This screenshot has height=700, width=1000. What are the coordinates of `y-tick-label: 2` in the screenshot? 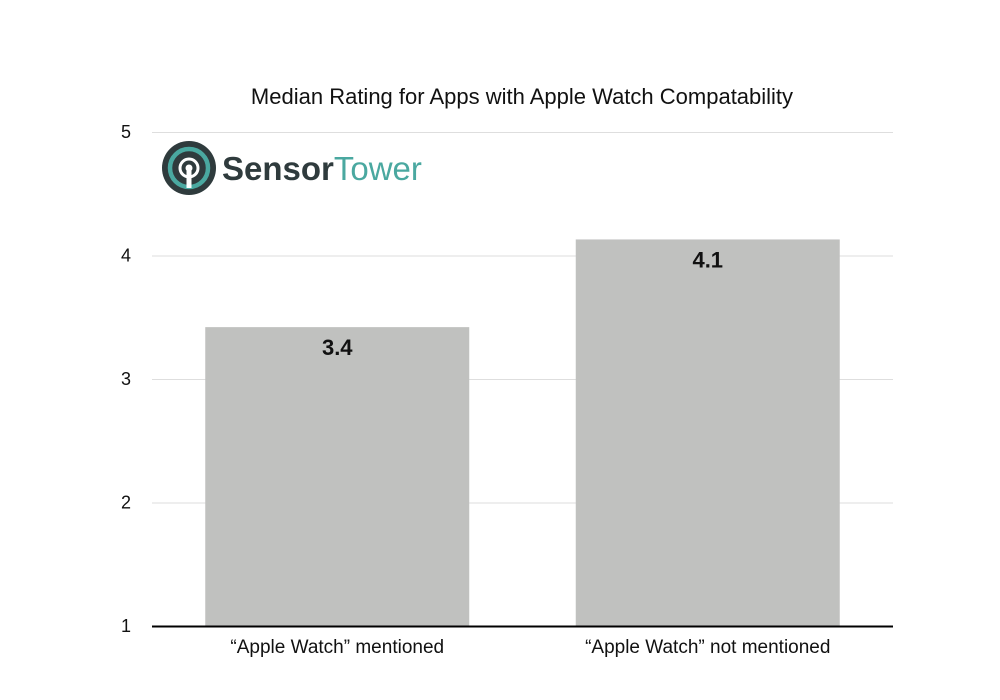 It's located at (126, 503).